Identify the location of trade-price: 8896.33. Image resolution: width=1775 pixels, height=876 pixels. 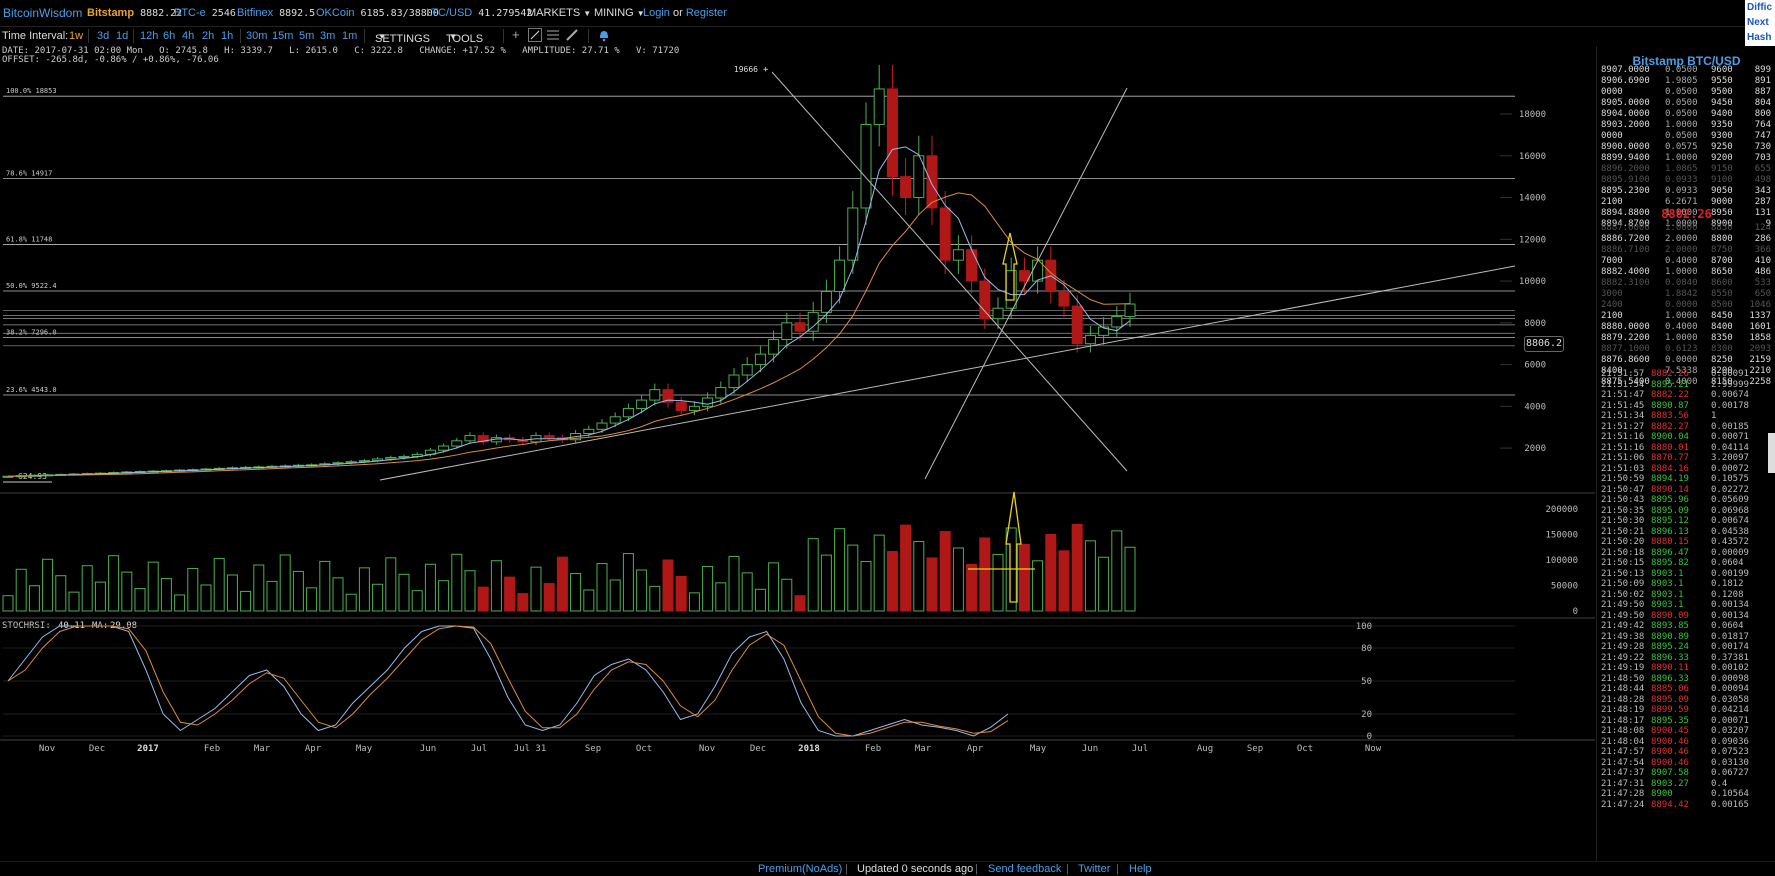
(1670, 678).